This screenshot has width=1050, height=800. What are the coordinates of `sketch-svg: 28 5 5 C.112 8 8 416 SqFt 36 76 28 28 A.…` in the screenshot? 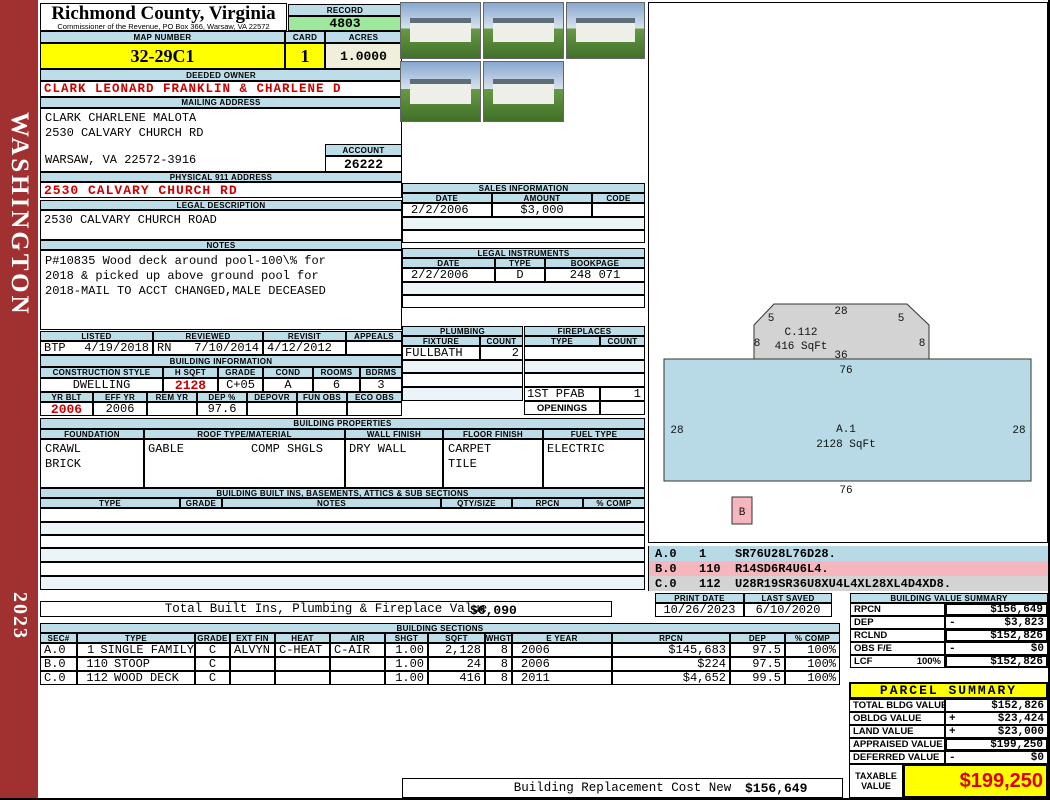 It's located at (847, 414).